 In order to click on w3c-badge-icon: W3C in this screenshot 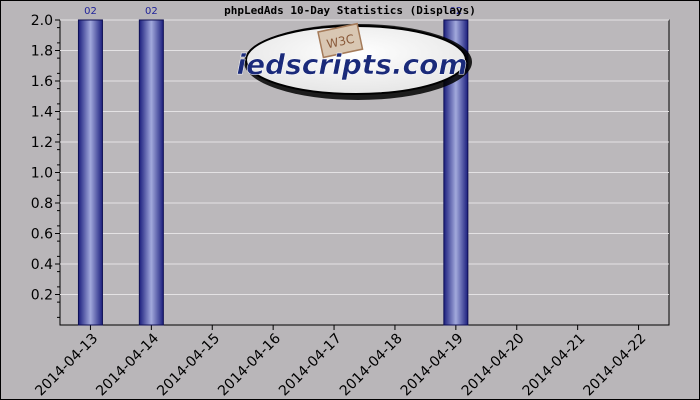, I will do `click(340, 40)`.